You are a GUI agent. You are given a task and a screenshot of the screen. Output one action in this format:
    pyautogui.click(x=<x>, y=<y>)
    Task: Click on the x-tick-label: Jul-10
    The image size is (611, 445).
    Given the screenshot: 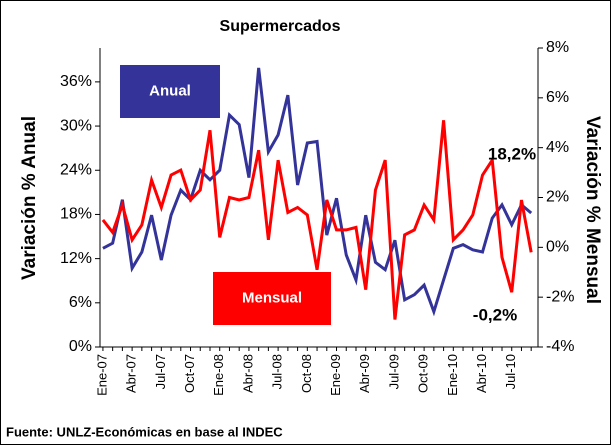 What is the action you would take?
    pyautogui.click(x=510, y=371)
    